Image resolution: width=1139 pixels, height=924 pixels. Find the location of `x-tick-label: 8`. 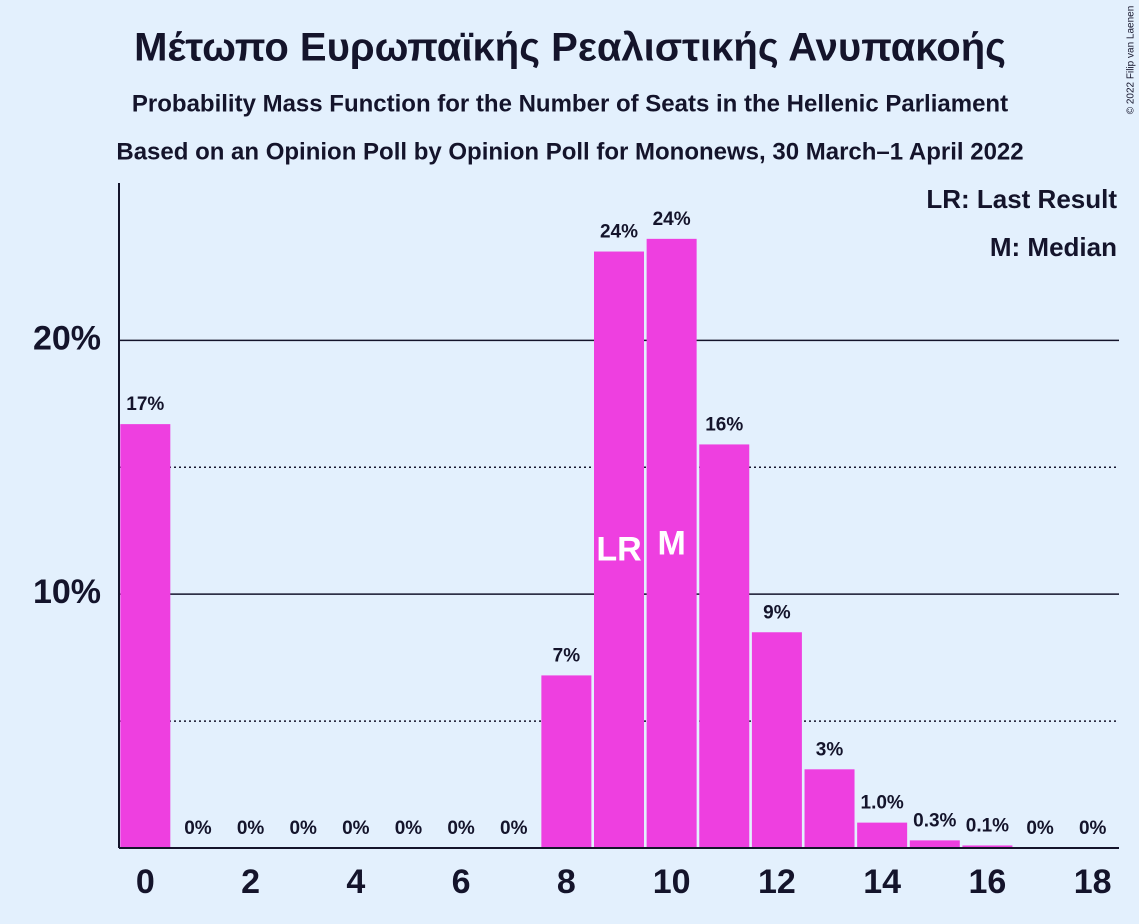

x-tick-label: 8 is located at coordinates (566, 882).